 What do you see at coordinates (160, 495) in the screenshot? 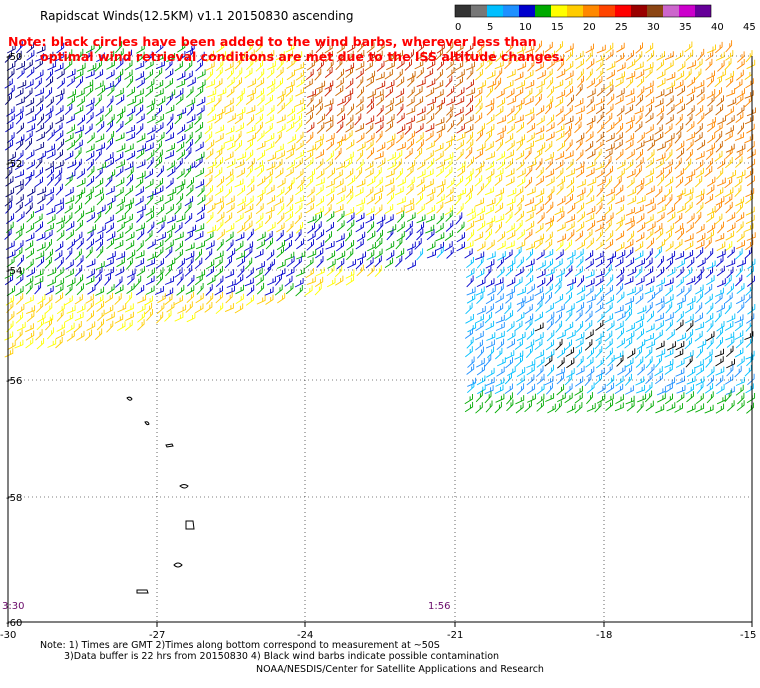
I see `island-outlines` at bounding box center [160, 495].